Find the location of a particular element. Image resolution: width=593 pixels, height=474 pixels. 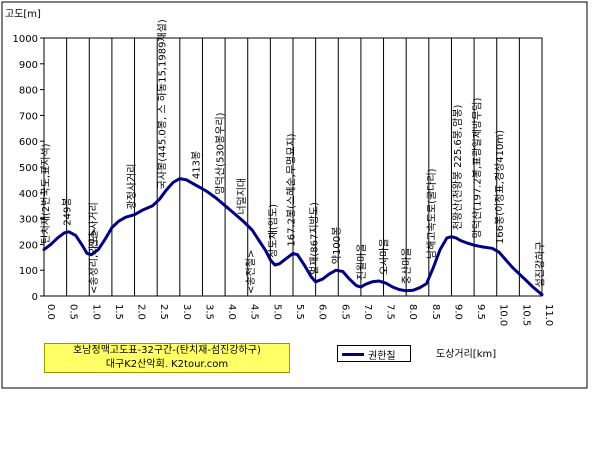

annotation-label: 망덕산(530봉우리) is located at coordinates (221, 153).